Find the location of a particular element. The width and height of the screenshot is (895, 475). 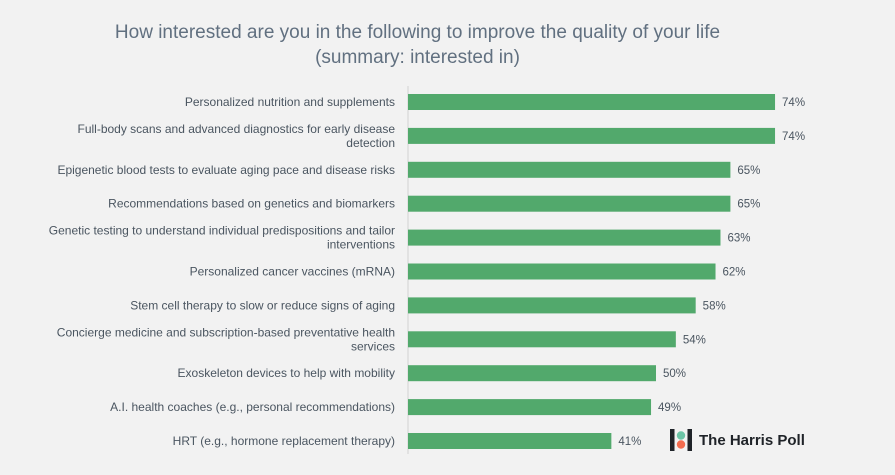

logo-circle-top is located at coordinates (681, 435).